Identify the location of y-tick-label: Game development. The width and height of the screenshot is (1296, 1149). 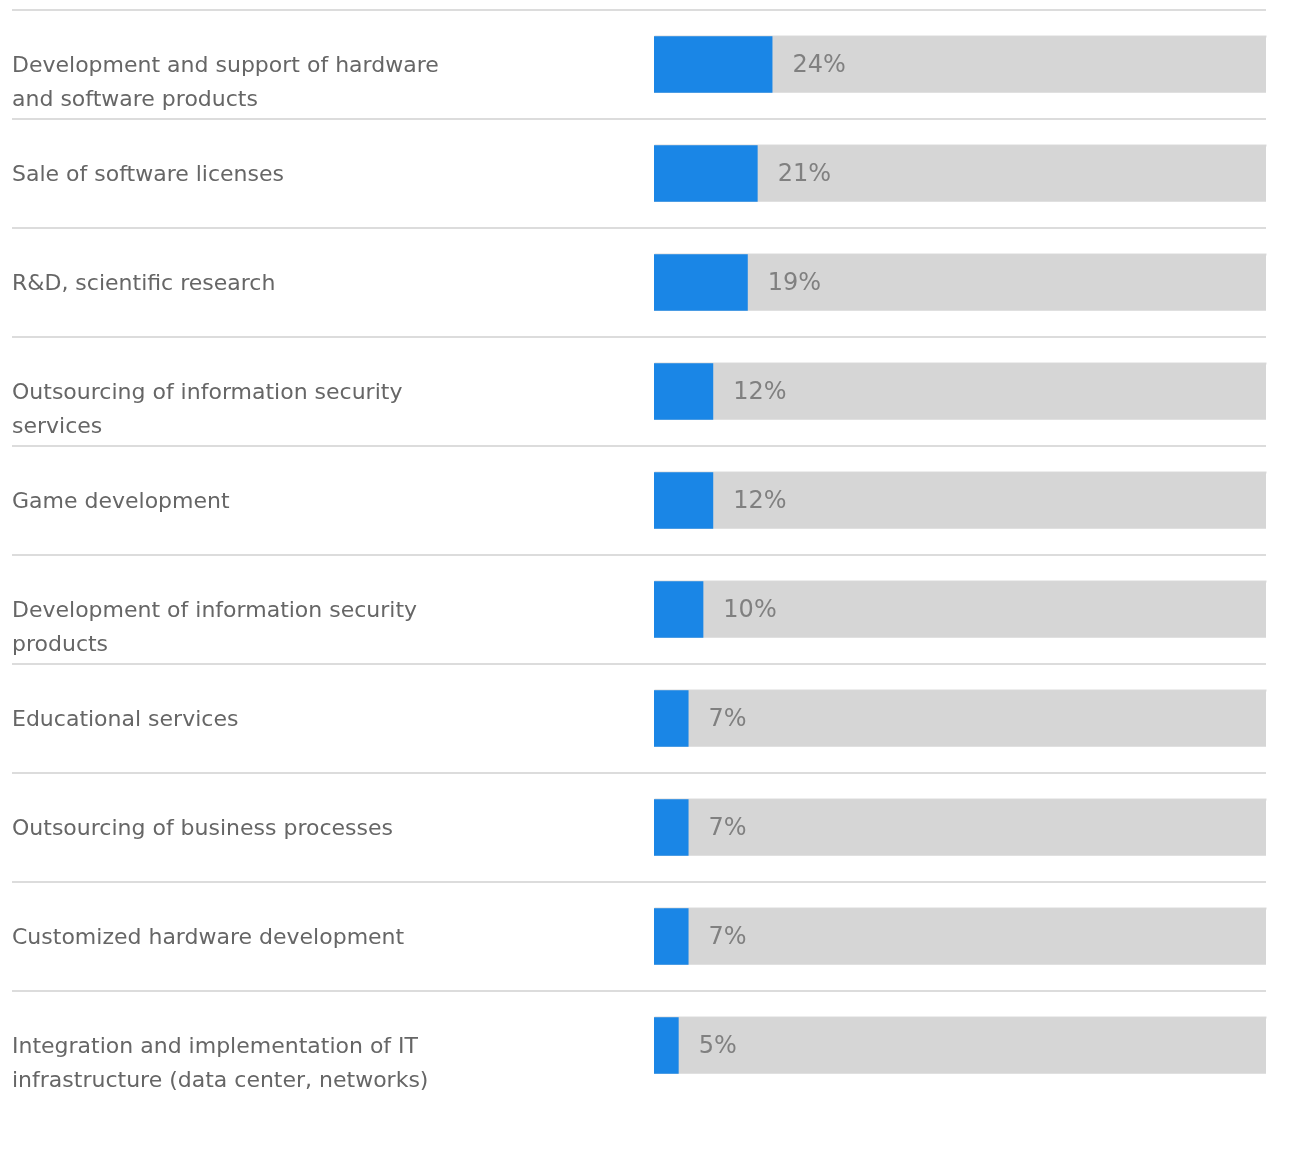
(121, 500).